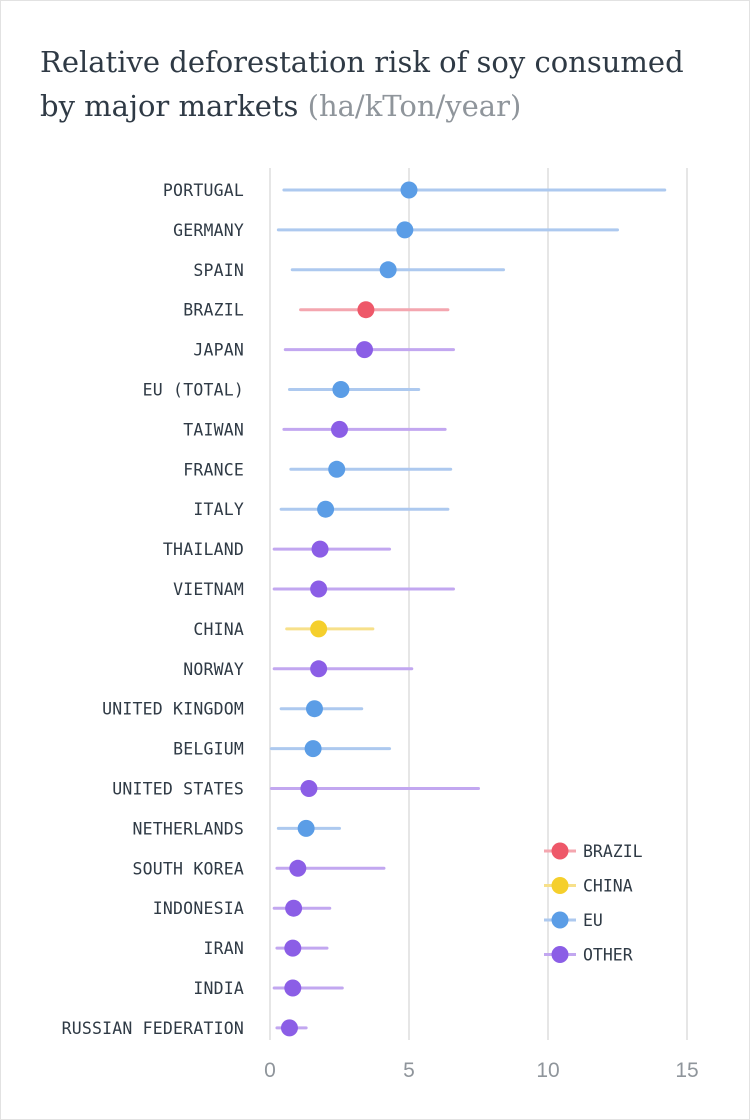  What do you see at coordinates (193, 390) in the screenshot?
I see `category-label: EU (TOTAL)` at bounding box center [193, 390].